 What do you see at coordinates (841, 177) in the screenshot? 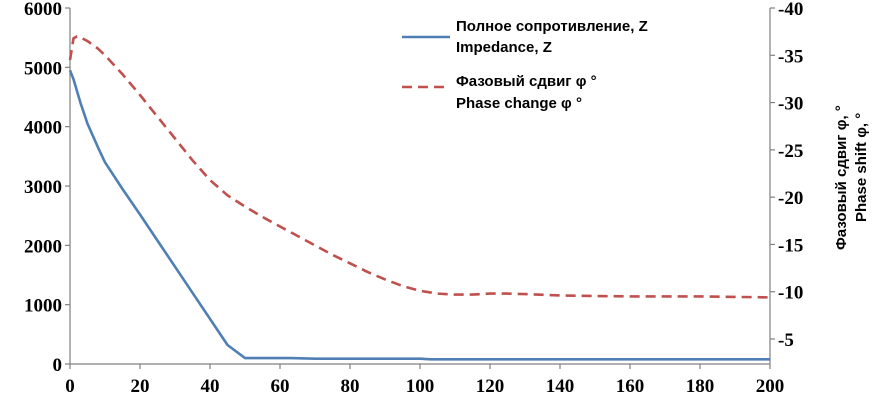
I see `right-axis-title-ru: Фазовый сдвиг φ, °` at bounding box center [841, 177].